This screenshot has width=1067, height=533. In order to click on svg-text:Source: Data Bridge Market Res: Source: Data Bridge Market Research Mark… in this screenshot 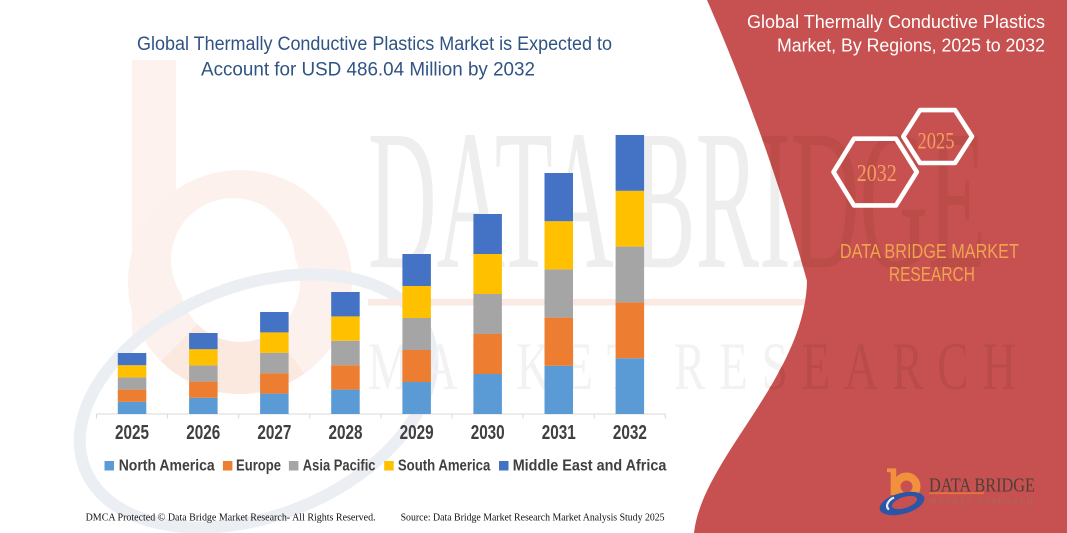, I will do `click(533, 518)`.